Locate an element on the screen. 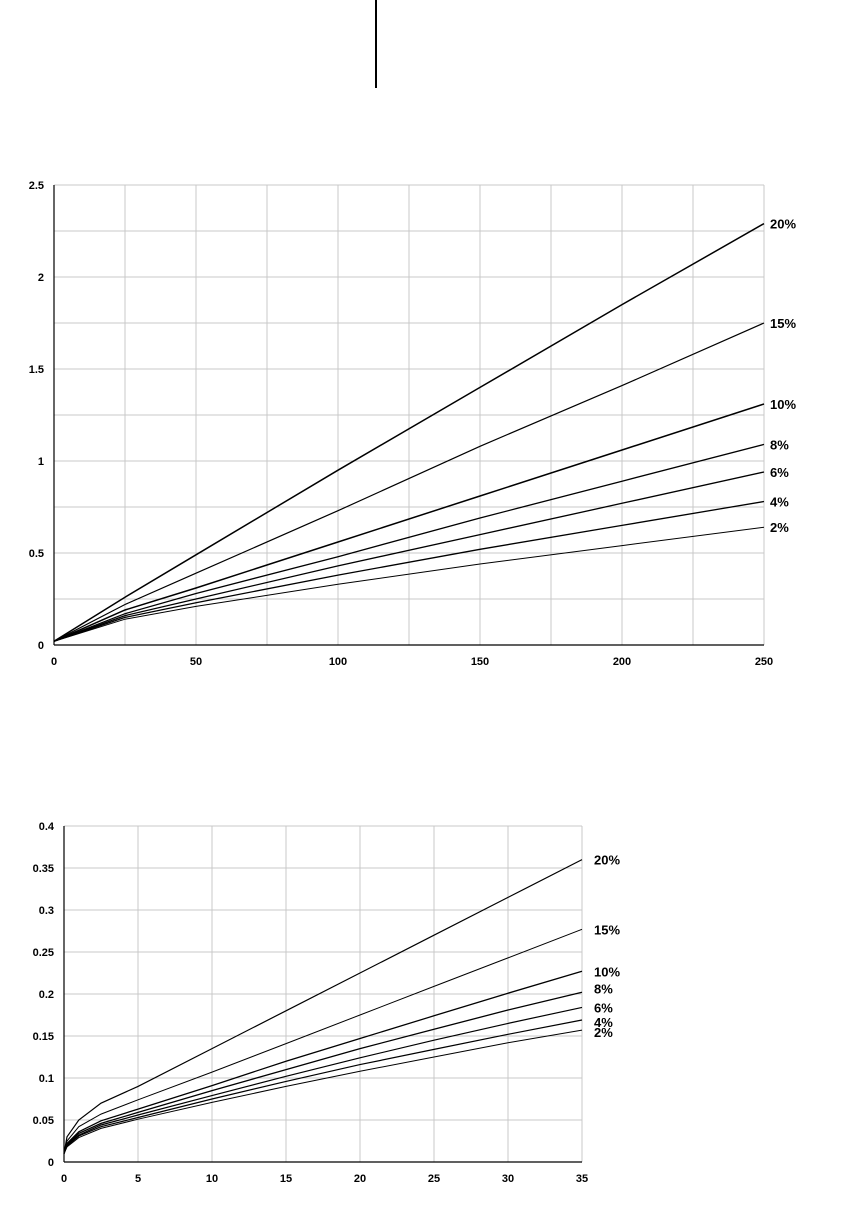 This screenshot has height=1207, width=841. series-line-15pct is located at coordinates (323, 1041).